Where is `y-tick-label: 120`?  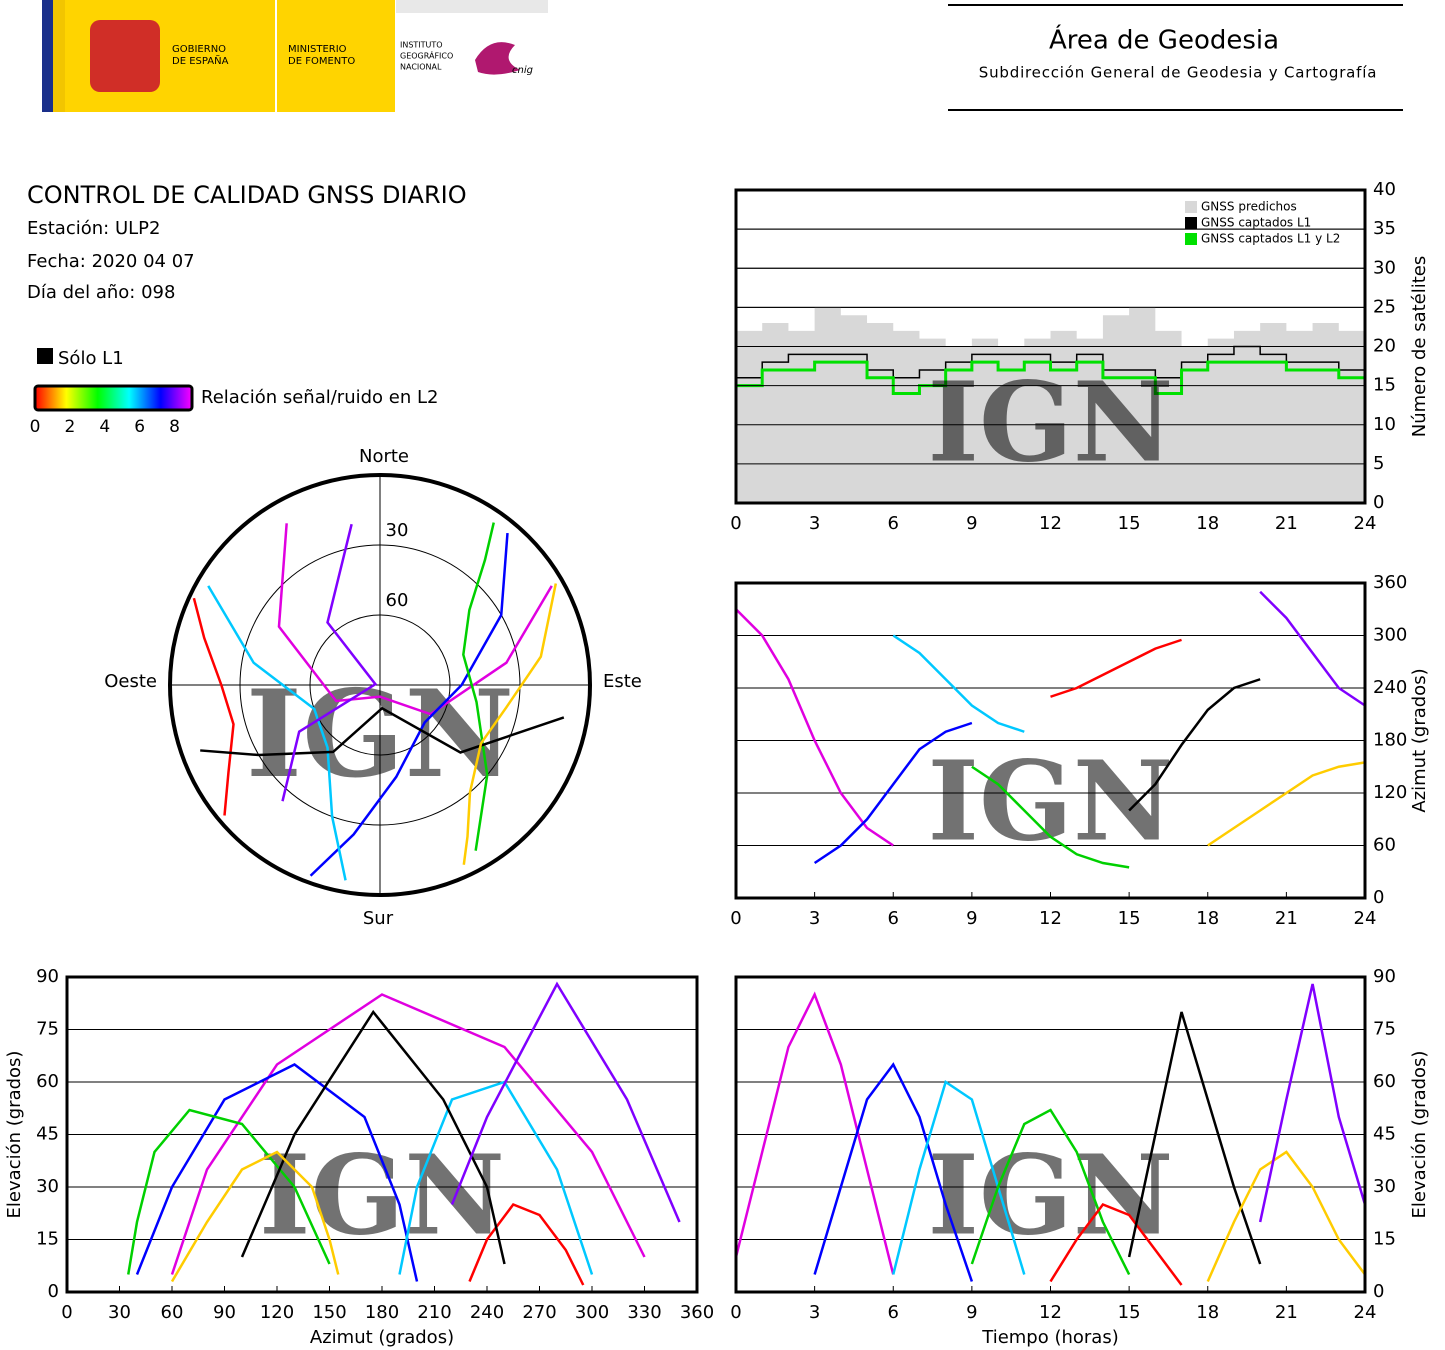 y-tick-label: 120 is located at coordinates (1390, 792).